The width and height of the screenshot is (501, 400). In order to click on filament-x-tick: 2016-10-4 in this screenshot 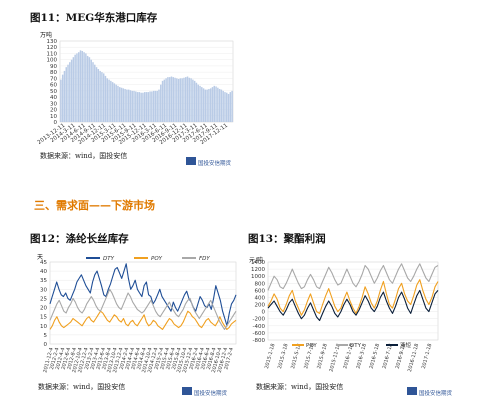, I will do `click(217, 360)`.